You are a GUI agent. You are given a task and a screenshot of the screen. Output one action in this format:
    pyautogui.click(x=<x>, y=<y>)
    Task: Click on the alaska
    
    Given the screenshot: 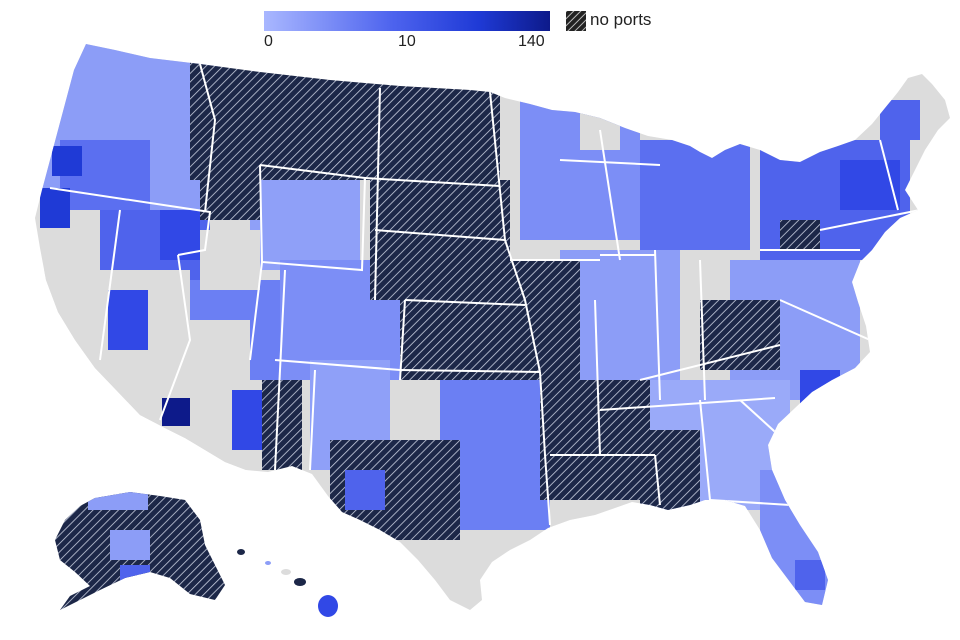 What is the action you would take?
    pyautogui.click(x=140, y=551)
    